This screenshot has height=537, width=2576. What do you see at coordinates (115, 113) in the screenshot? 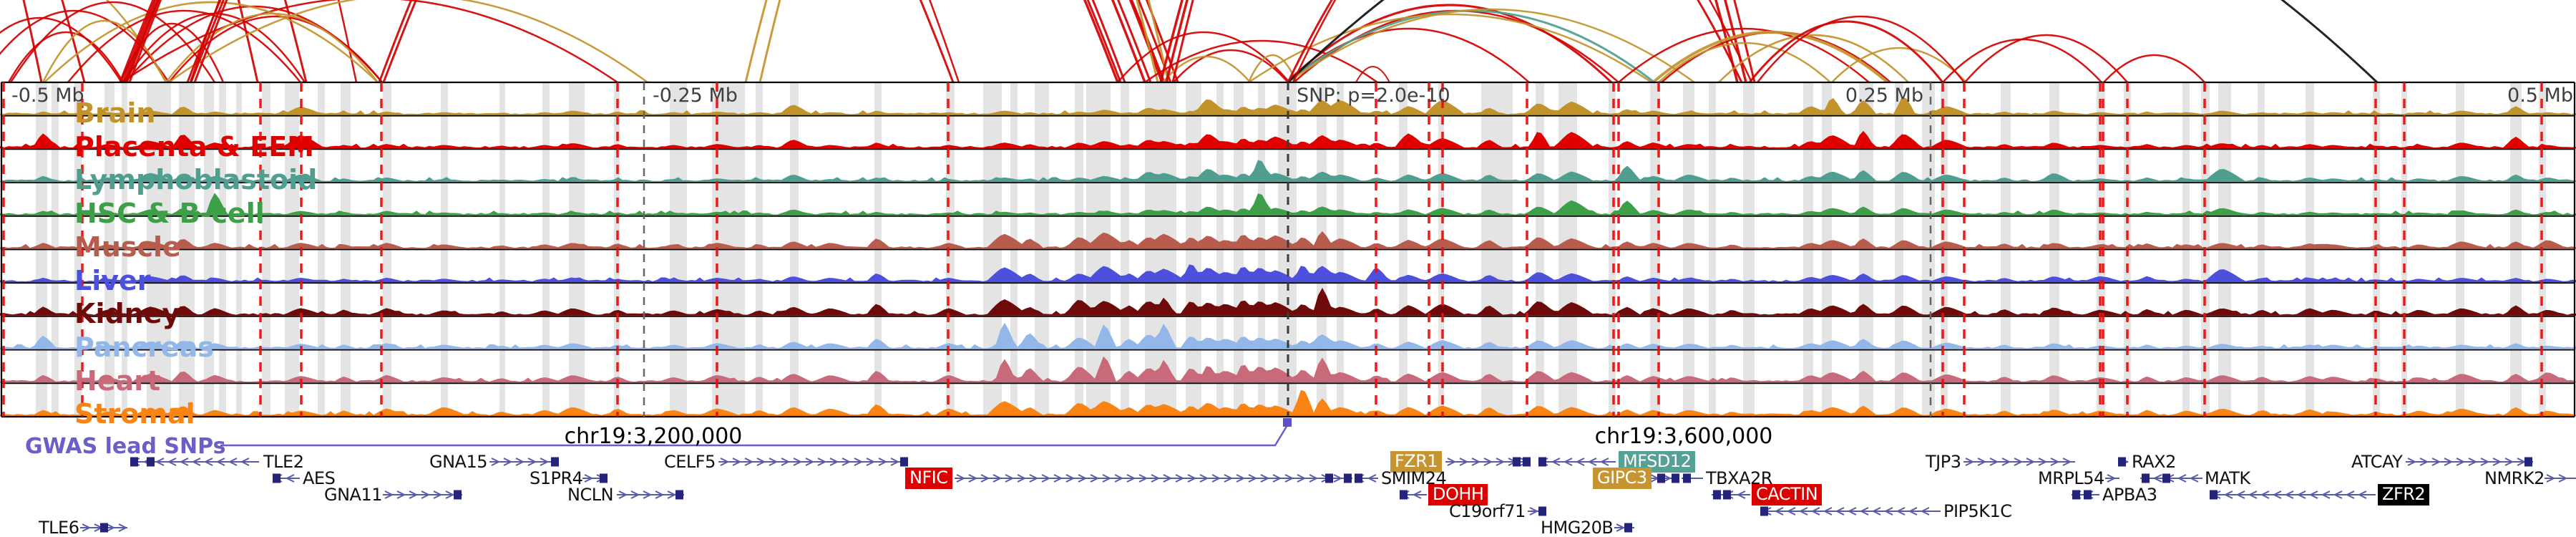
I see `track-label-brain: Brain` at bounding box center [115, 113].